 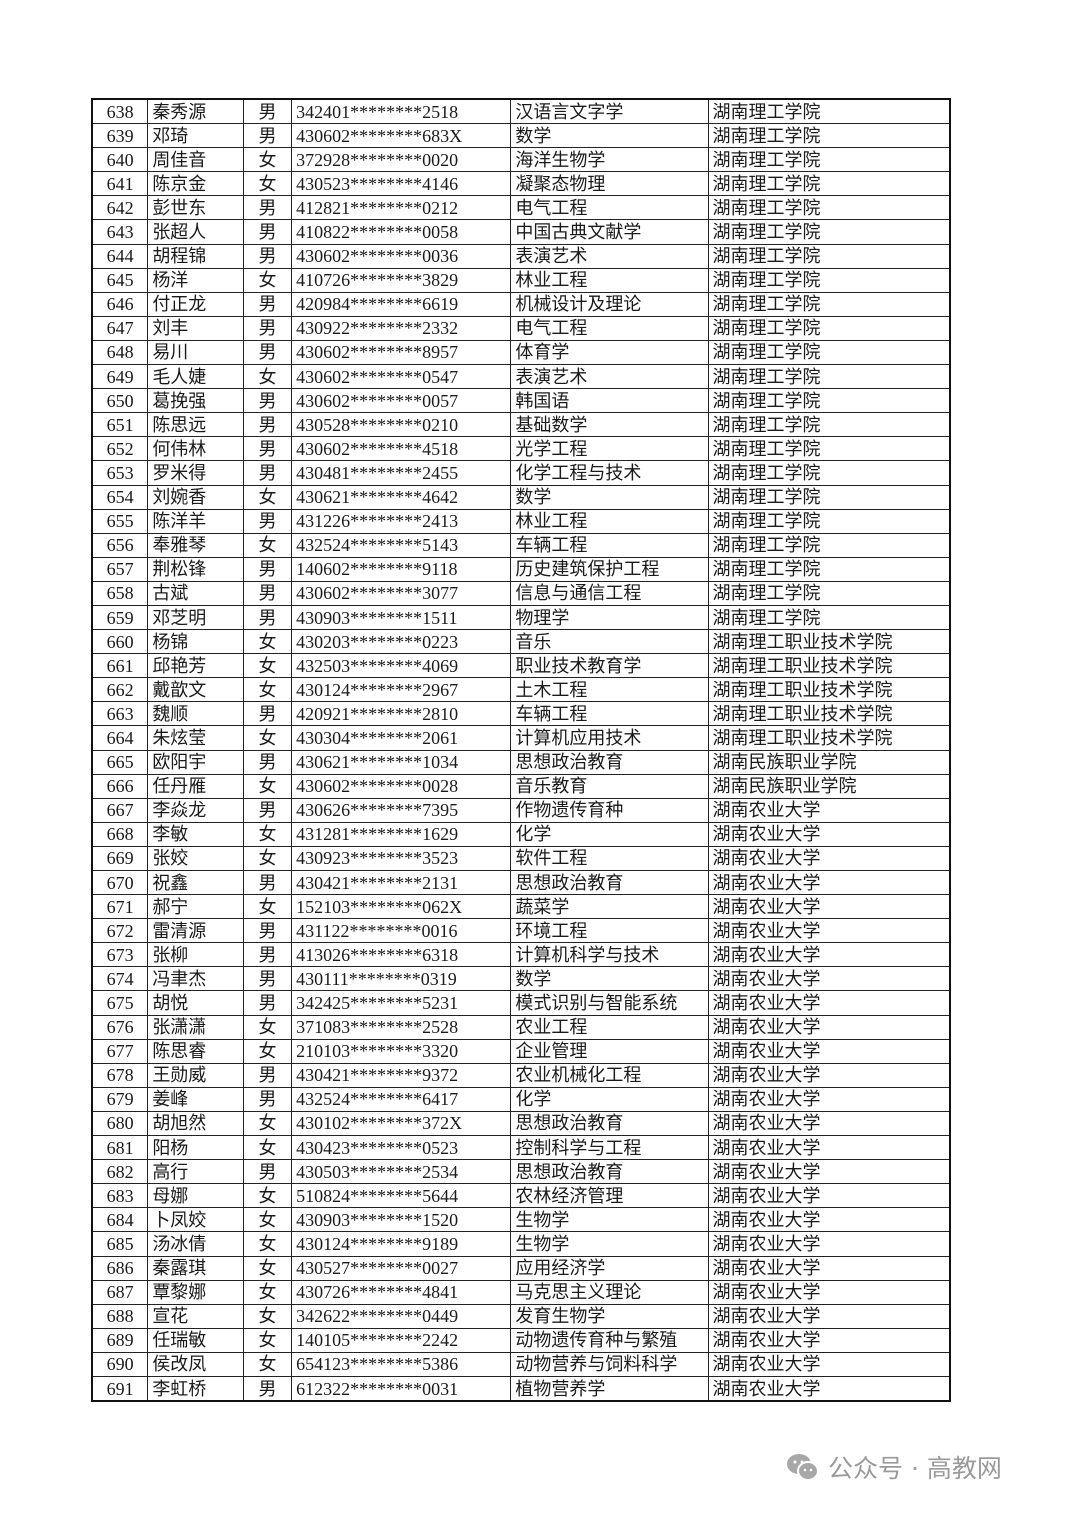 I want to click on major-cell: 应用经济学, so click(x=609, y=1268).